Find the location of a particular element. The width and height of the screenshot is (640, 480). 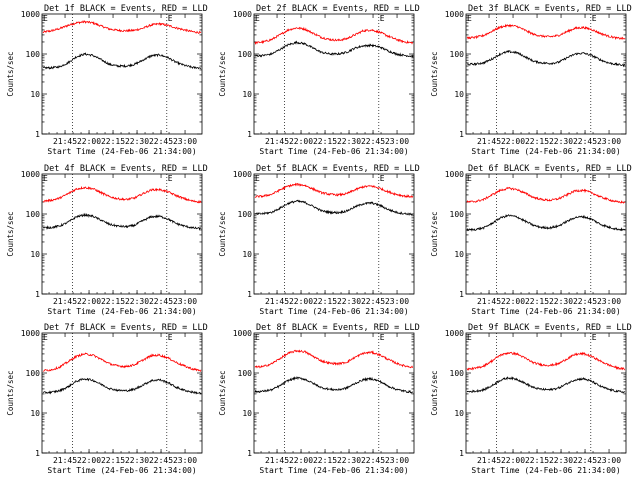

chart-title: Det 4f BLACK = Events, RED = LLD is located at coordinates (126, 169).